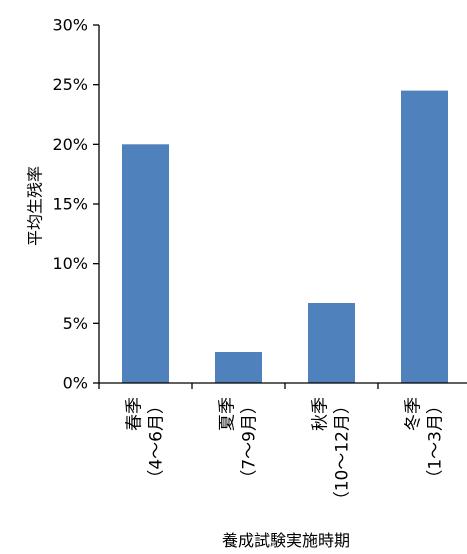 This screenshot has width=467, height=554. What do you see at coordinates (75, 323) in the screenshot?
I see `y-tick-label: 5%` at bounding box center [75, 323].